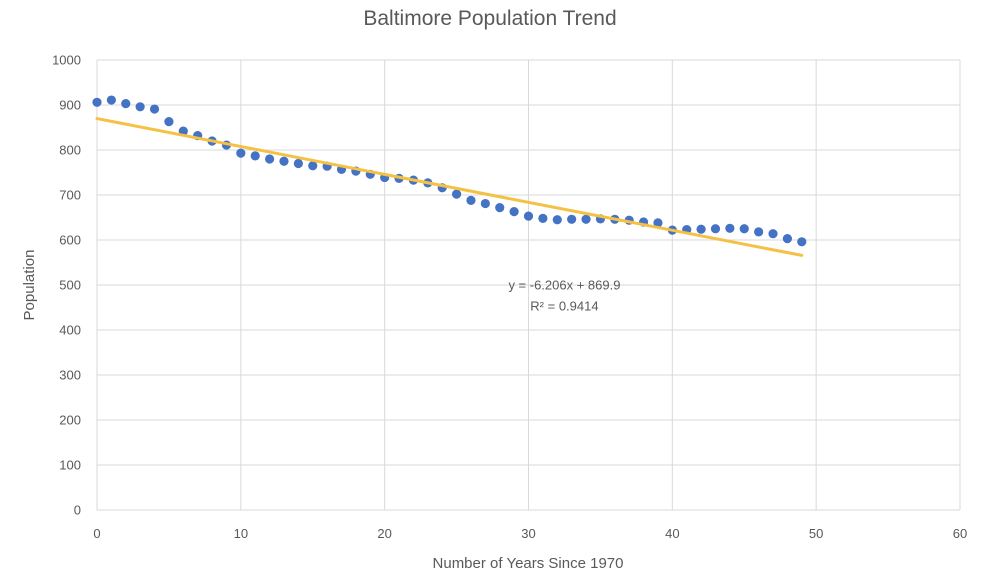  I want to click on y-axis-title: Population, so click(29, 285).